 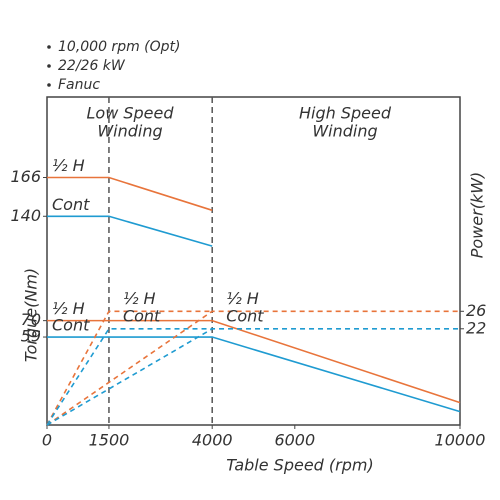 What do you see at coordinates (25, 176) in the screenshot?
I see `y-tick-label: 166` at bounding box center [25, 176].